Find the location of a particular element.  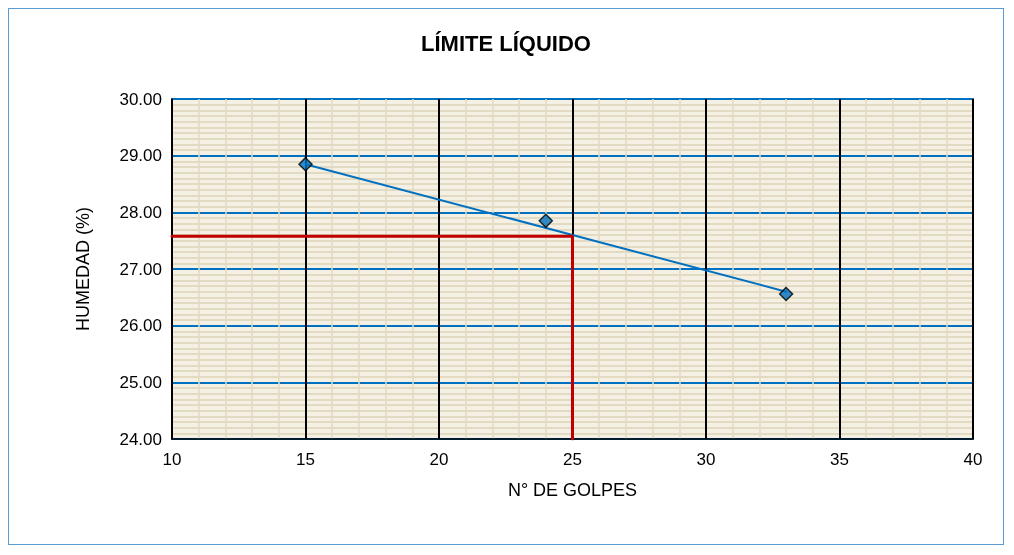

x-tick-label: 30 is located at coordinates (706, 459).